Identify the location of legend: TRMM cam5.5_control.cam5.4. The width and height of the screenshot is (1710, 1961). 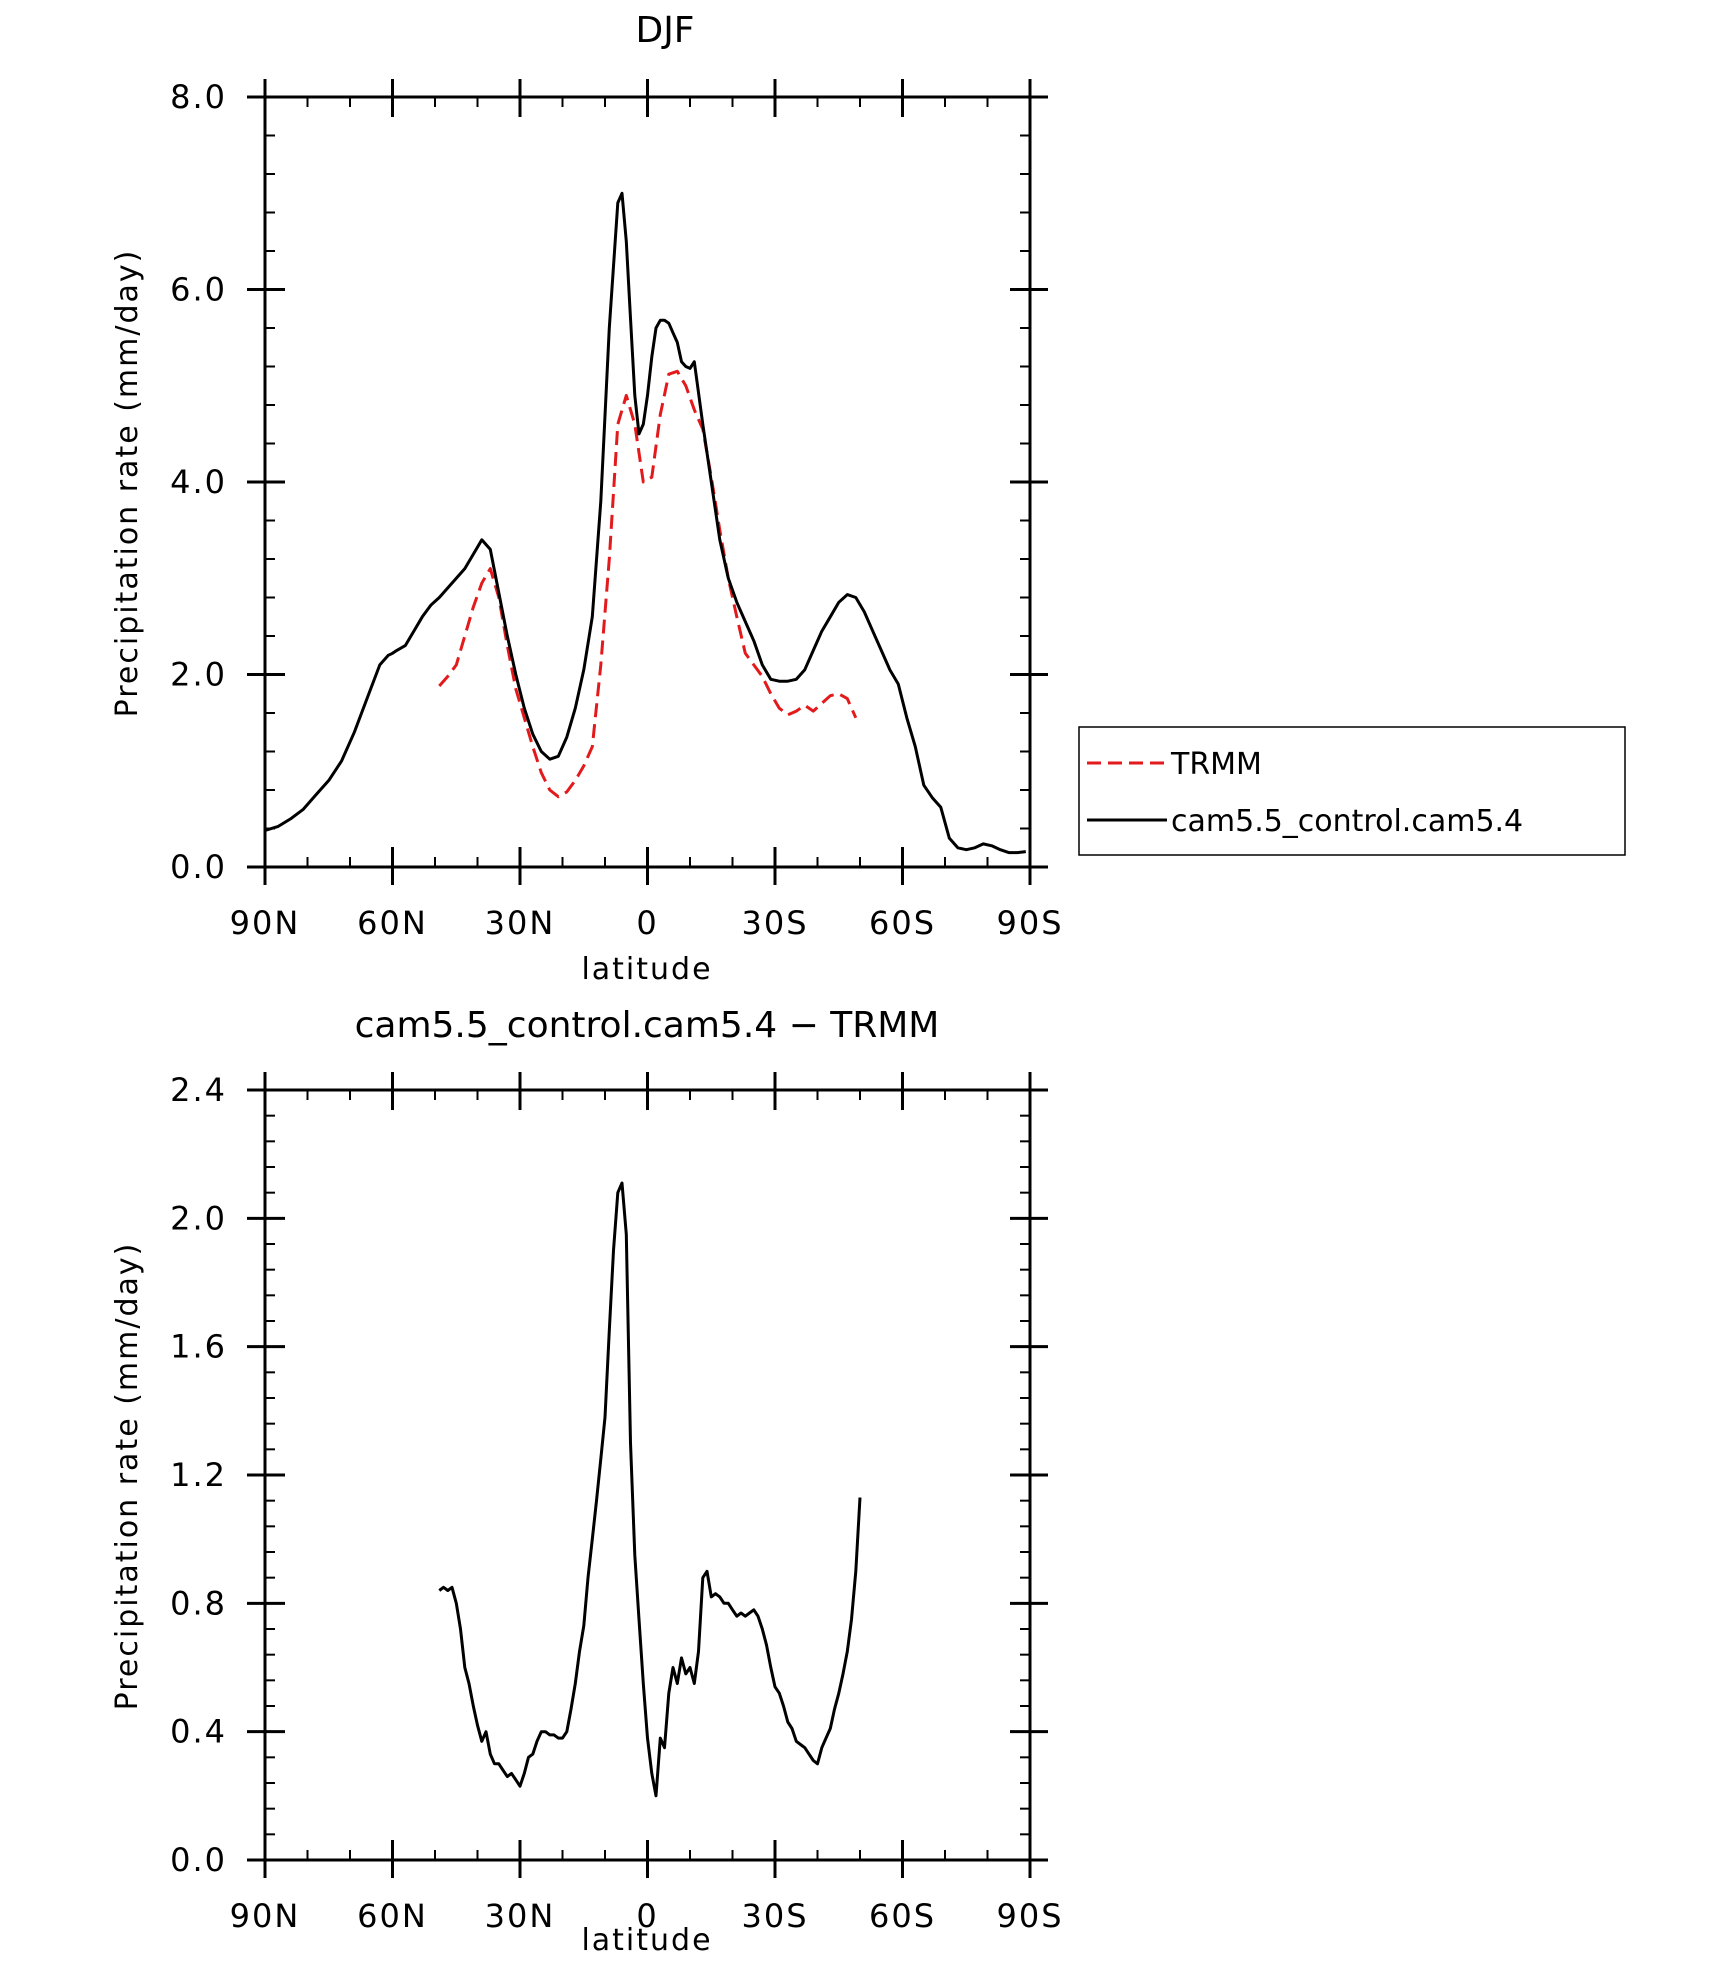
(1352, 791).